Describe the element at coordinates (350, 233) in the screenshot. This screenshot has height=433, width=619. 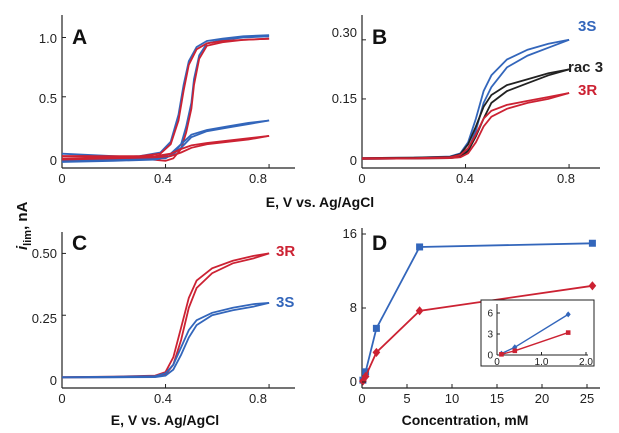
I see `panel-d-ytick: 16` at that location.